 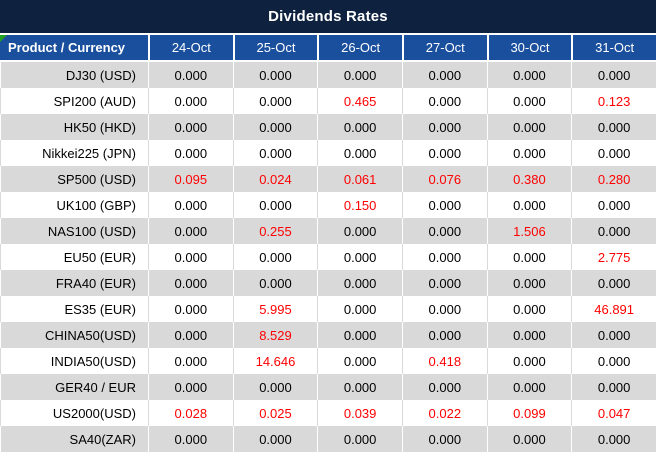 What do you see at coordinates (529, 48) in the screenshot?
I see `column-header-date-5: 30-Oct` at bounding box center [529, 48].